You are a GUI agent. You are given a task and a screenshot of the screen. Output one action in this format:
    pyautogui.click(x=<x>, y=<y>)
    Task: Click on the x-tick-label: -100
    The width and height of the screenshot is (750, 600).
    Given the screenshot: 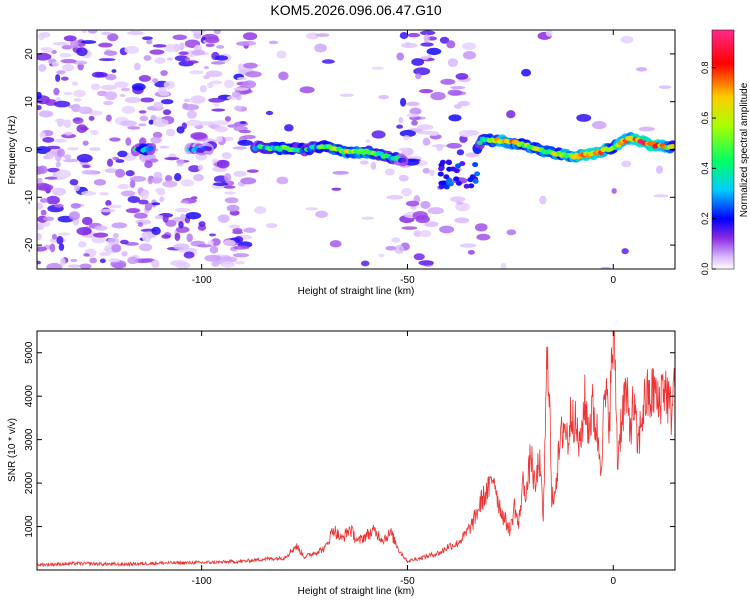 What is the action you would take?
    pyautogui.click(x=202, y=581)
    